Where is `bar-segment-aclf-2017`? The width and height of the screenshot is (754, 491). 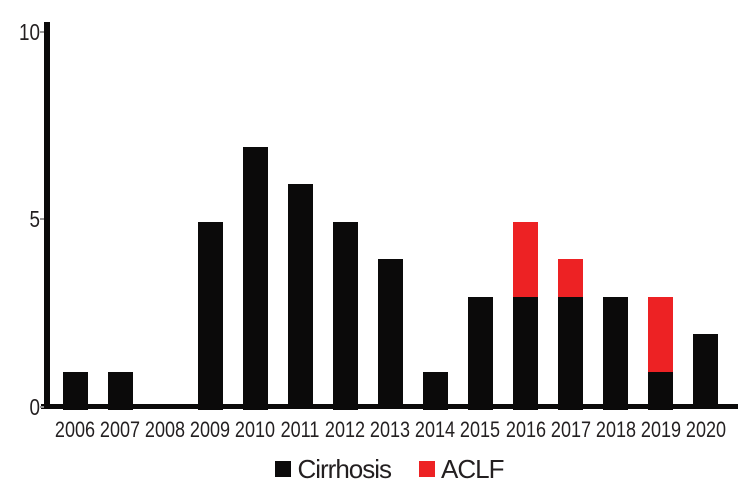
bar-segment-aclf-2017 is located at coordinates (570, 278).